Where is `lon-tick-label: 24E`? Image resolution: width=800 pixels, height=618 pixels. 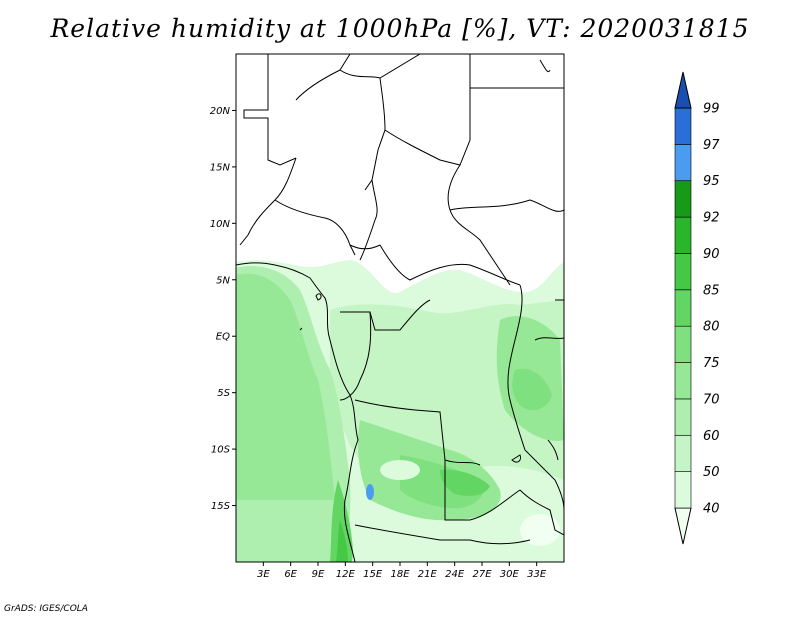
lon-tick-label: 24E is located at coordinates (455, 574).